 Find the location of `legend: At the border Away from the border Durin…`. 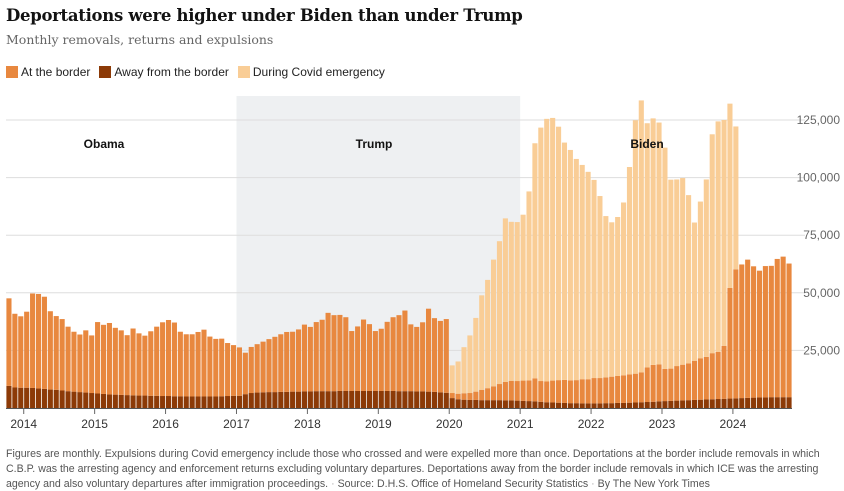

legend: At the border Away from the border Durin… is located at coordinates (200, 72).